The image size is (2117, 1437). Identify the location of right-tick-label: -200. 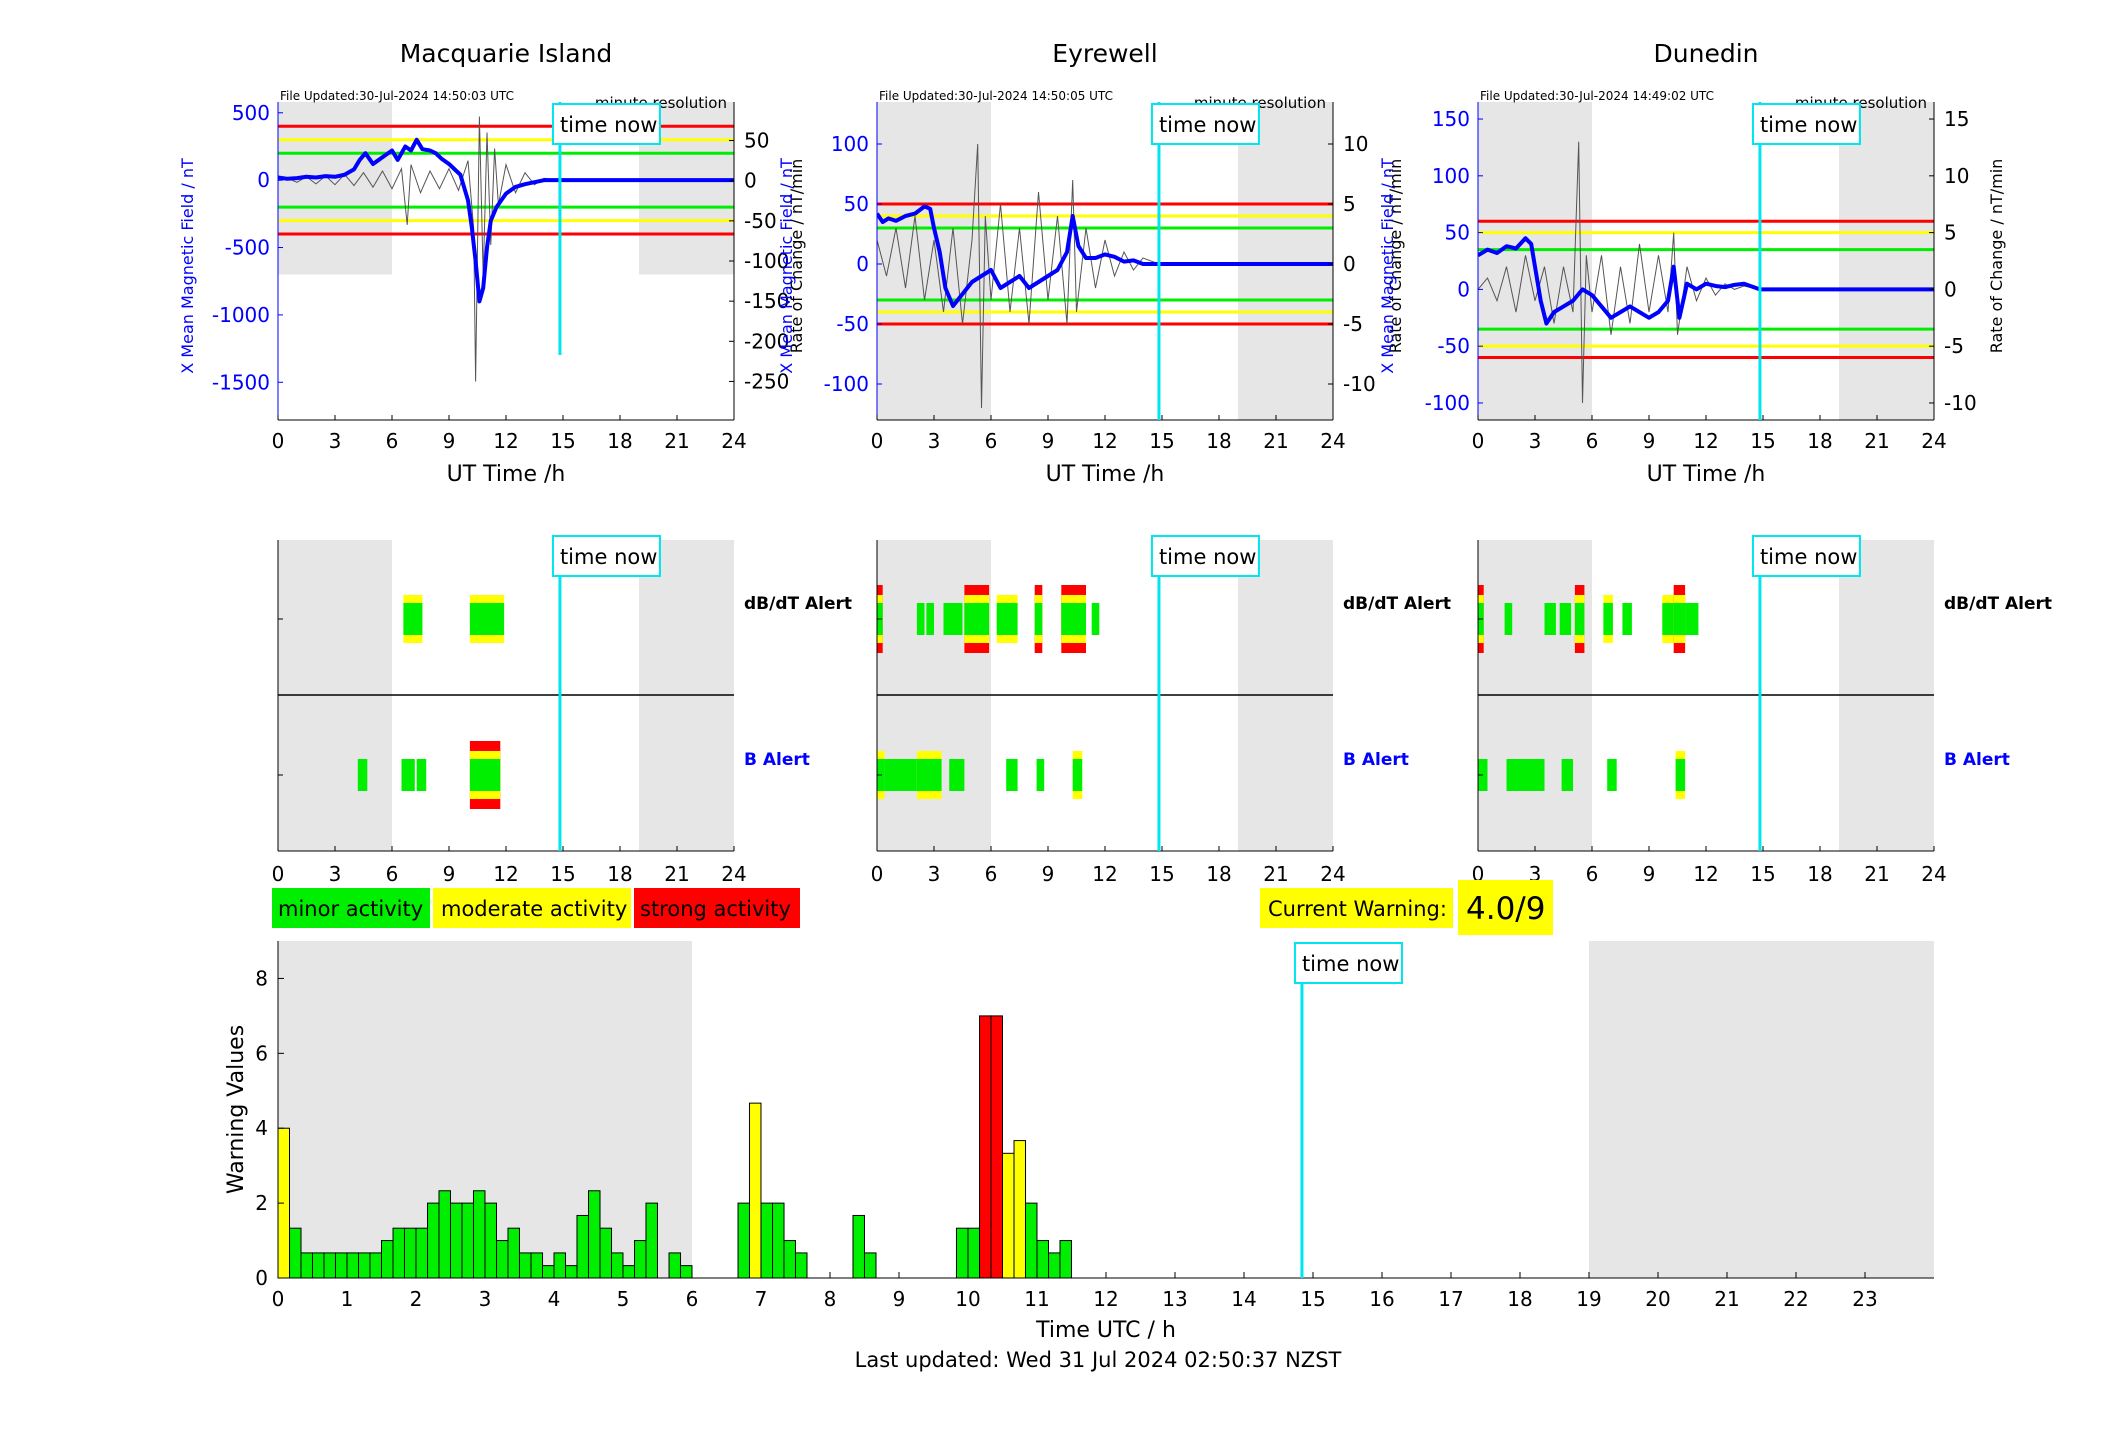
(766, 341).